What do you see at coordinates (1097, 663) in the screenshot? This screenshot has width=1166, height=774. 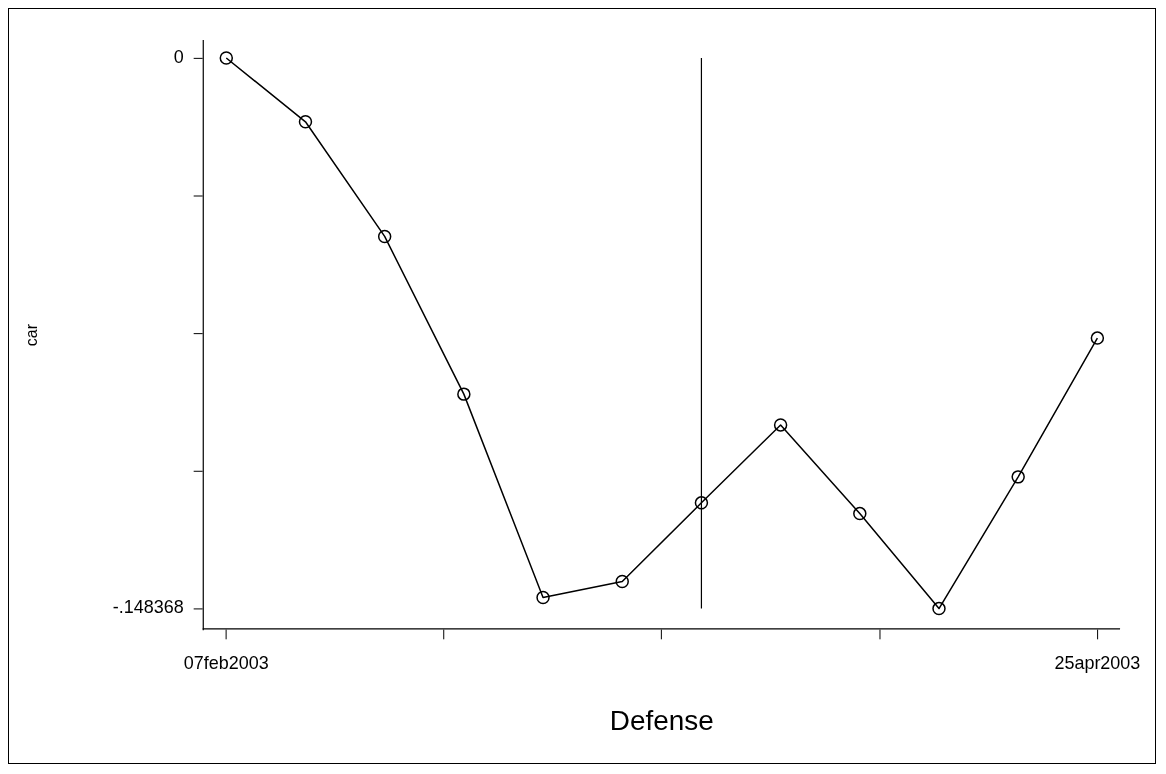 I see `x-tick-label: 25apr2003` at bounding box center [1097, 663].